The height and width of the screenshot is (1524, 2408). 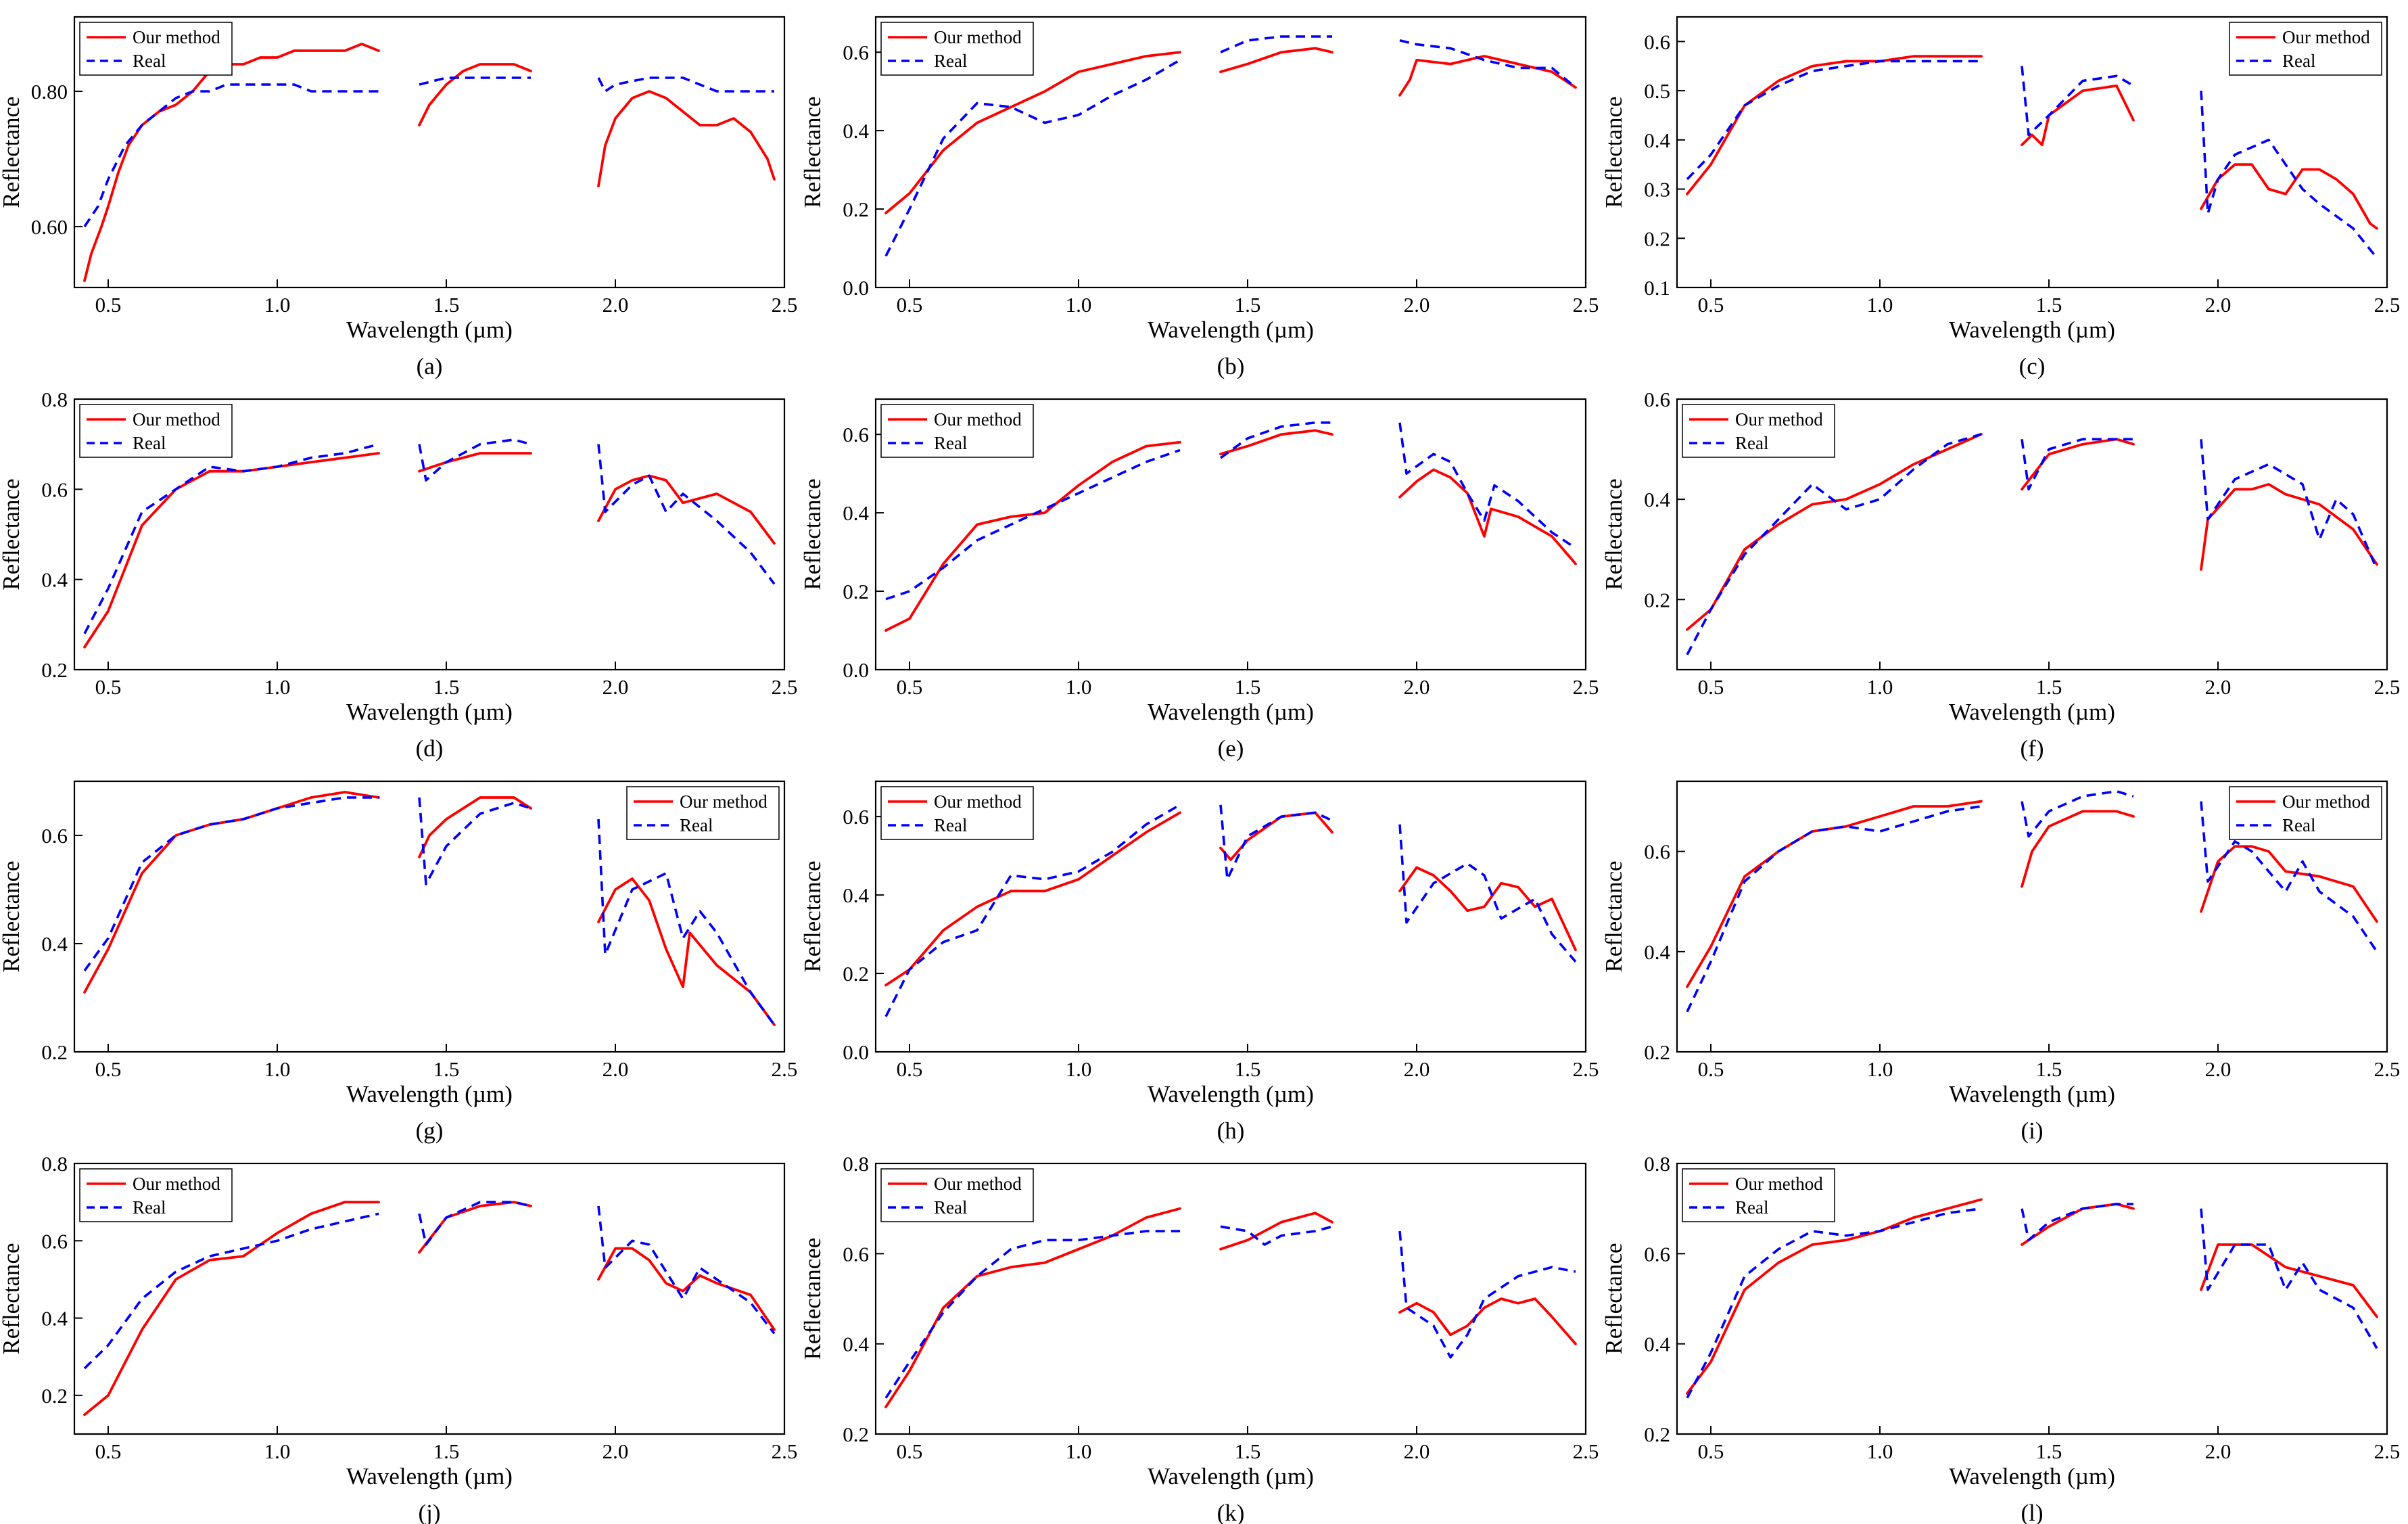 I want to click on panel-label: (b), so click(x=1231, y=366).